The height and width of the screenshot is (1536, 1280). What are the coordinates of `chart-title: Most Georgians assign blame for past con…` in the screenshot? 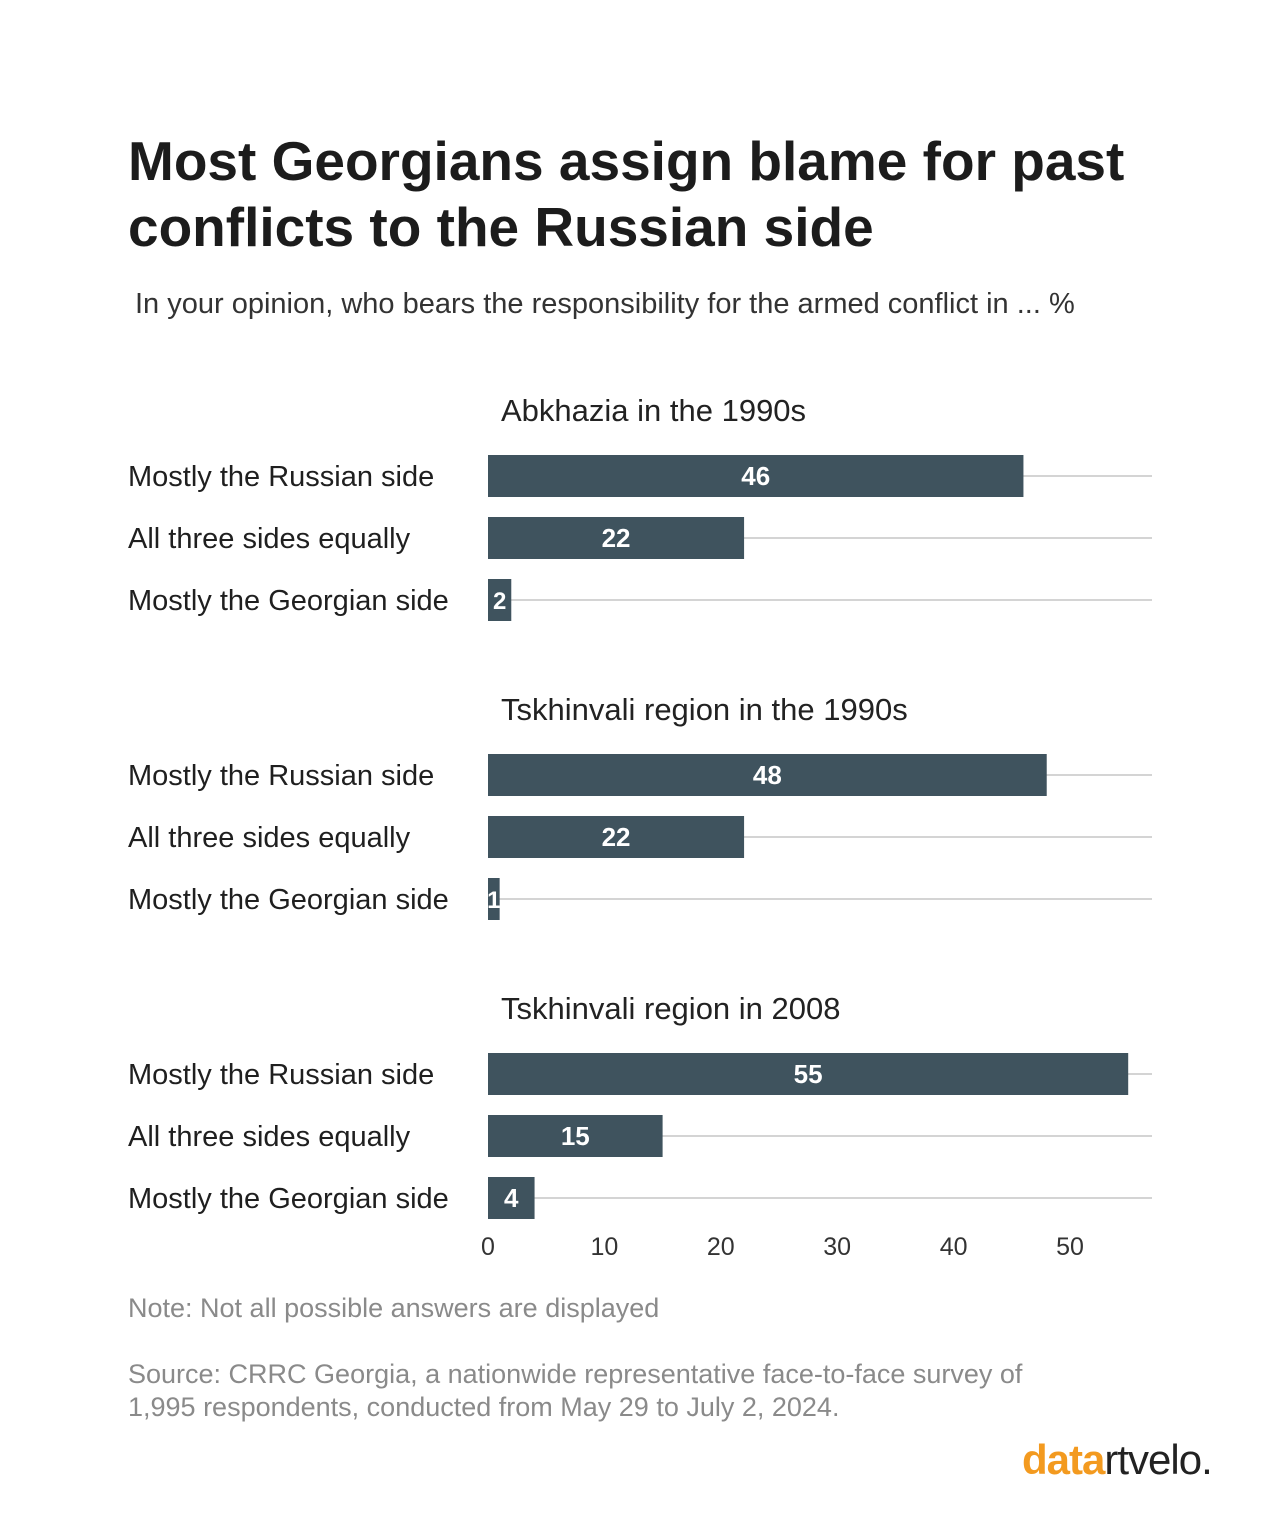 It's located at (626, 194).